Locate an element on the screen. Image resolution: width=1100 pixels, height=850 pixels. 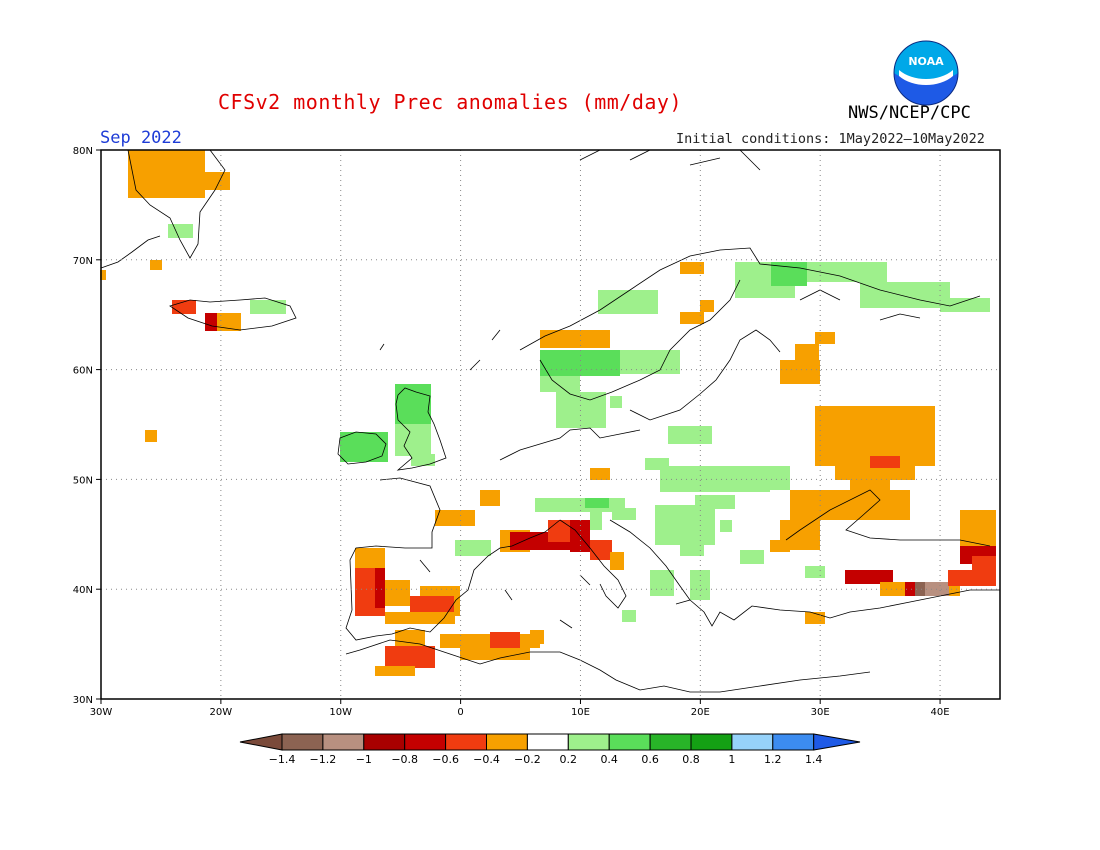
initial-conditions: Initial conditions: 1May2022—10May2022 is located at coordinates (830, 139).